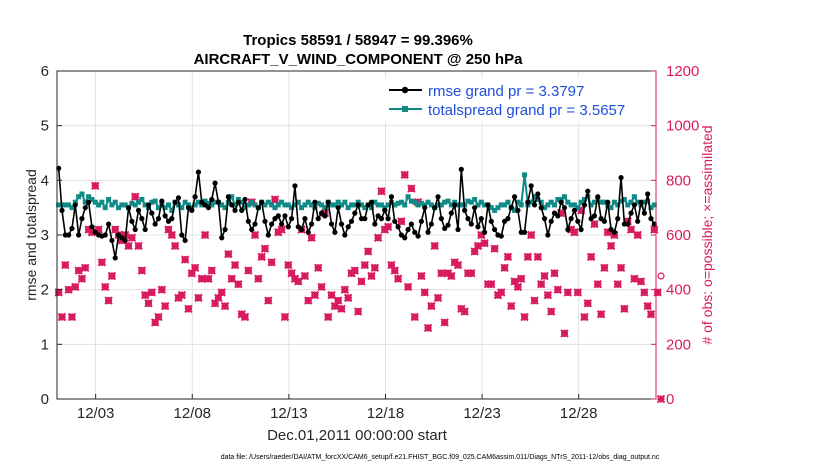  Describe the element at coordinates (675, 235) in the screenshot. I see `right-axis-ticks: 0 200 400 600 800 1000 1200` at that location.